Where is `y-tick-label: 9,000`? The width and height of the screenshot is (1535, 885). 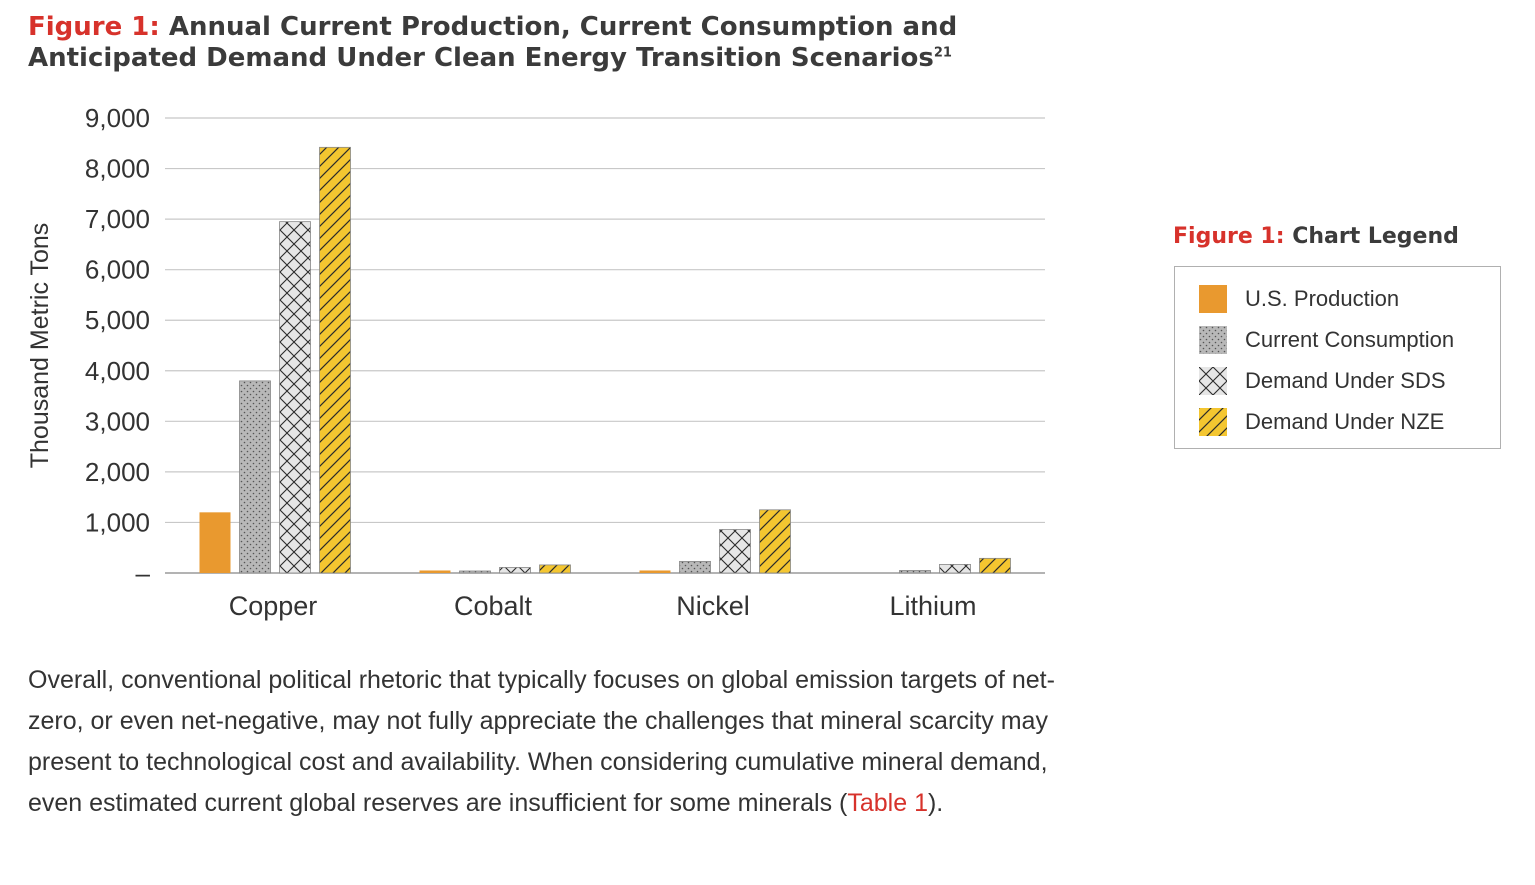 y-tick-label: 9,000 is located at coordinates (117, 118).